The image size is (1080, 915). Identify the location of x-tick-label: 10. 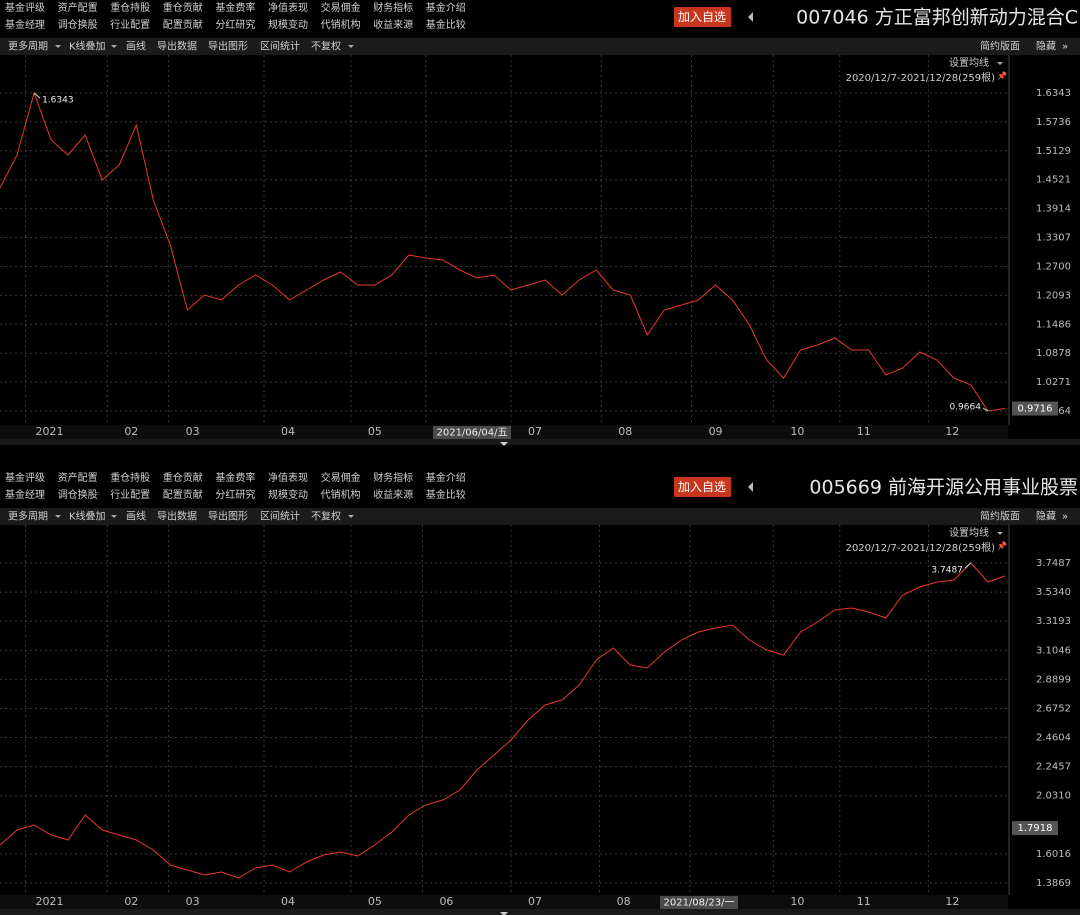
(797, 901).